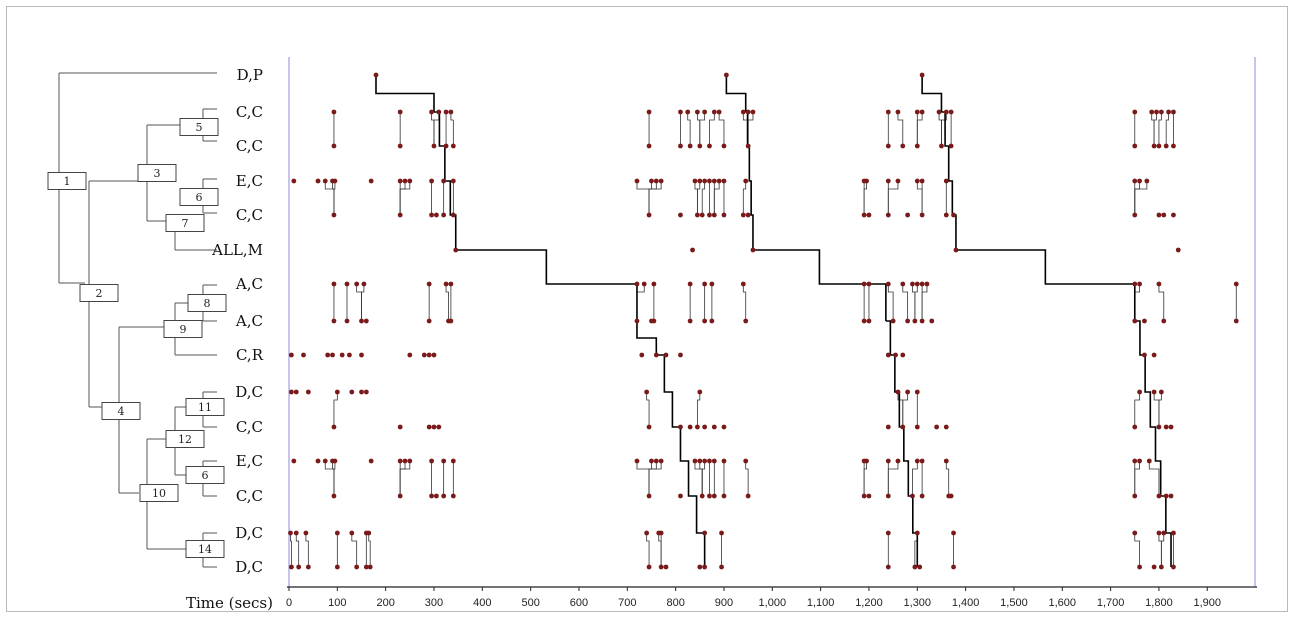 The image size is (1294, 617). I want to click on axis-tick-label: 500, so click(530, 603).